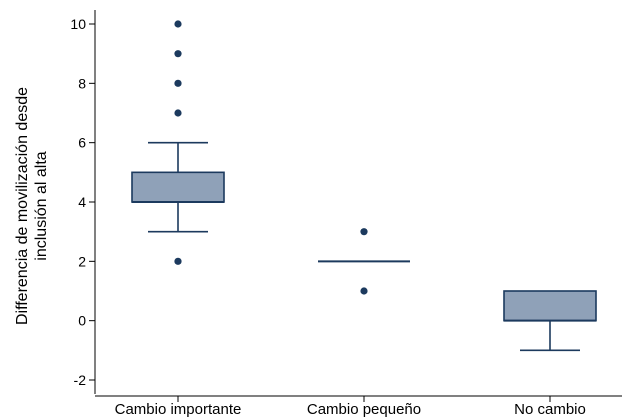 The height and width of the screenshot is (418, 628). Describe the element at coordinates (82, 261) in the screenshot. I see `y-tick-label: 2` at that location.